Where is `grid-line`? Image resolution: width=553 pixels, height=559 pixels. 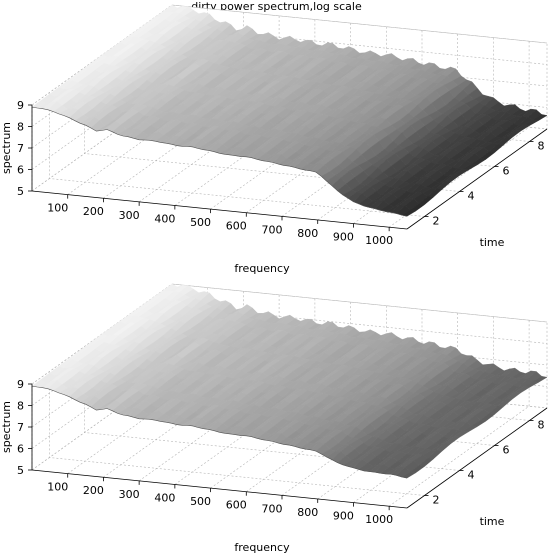
grid-line is located at coordinates (459, 413).